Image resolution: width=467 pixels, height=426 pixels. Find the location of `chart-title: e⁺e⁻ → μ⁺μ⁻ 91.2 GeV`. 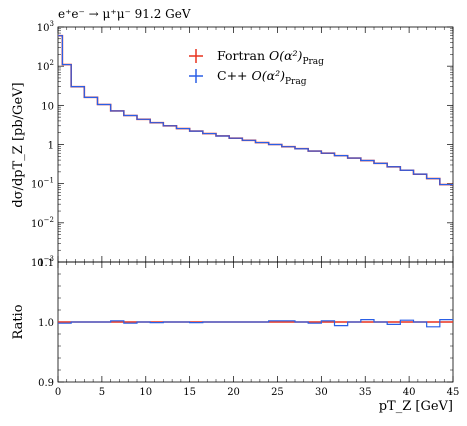

chart-title: e⁺e⁻ → μ⁺μ⁻ 91.2 GeV is located at coordinates (124, 14).